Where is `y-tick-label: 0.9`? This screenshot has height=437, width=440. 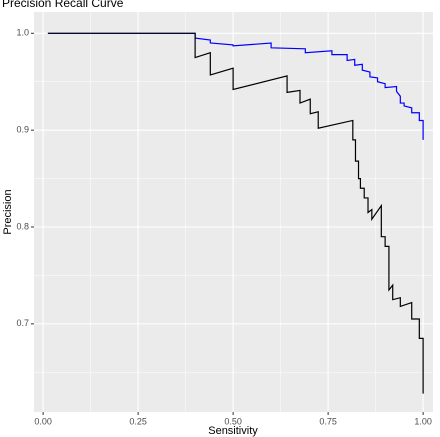 y-tick-label: 0.9 is located at coordinates (22, 130).